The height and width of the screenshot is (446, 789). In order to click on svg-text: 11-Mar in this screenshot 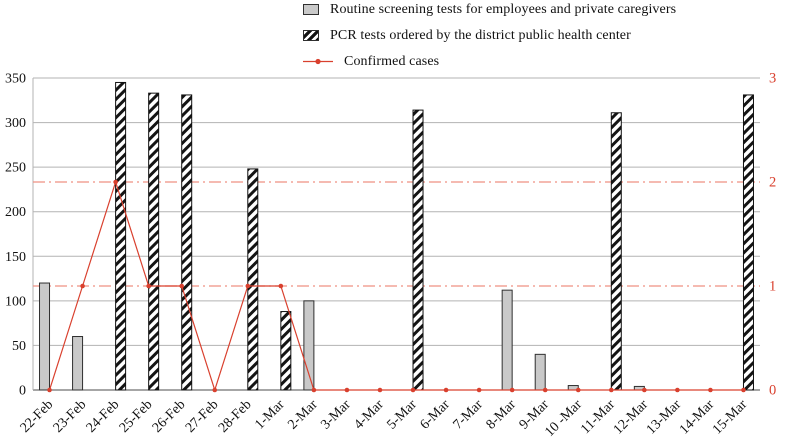, I will do `click(598, 417)`.